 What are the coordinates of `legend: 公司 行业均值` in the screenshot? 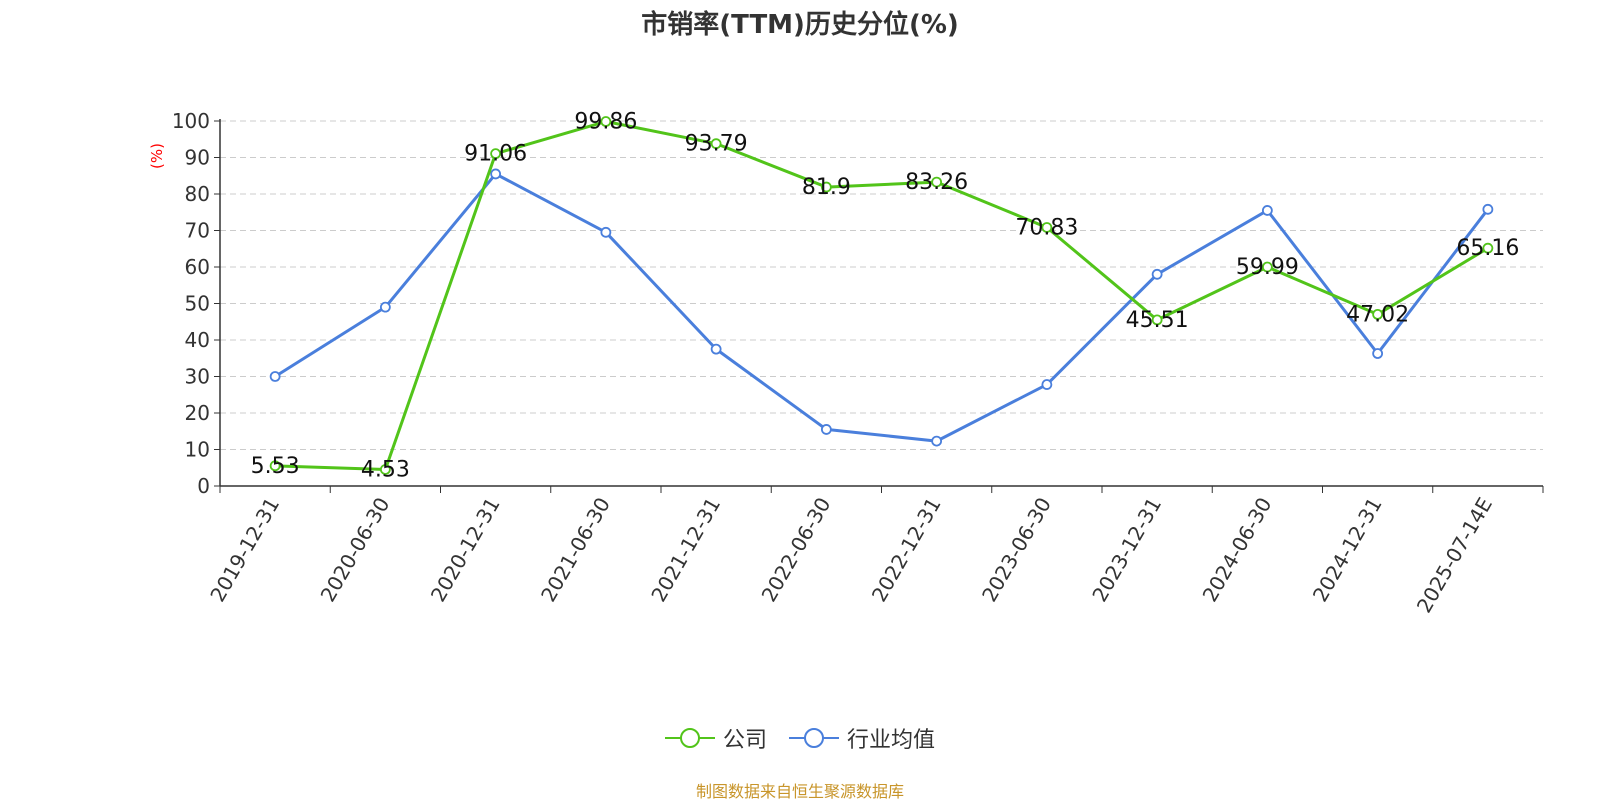 It's located at (800, 738).